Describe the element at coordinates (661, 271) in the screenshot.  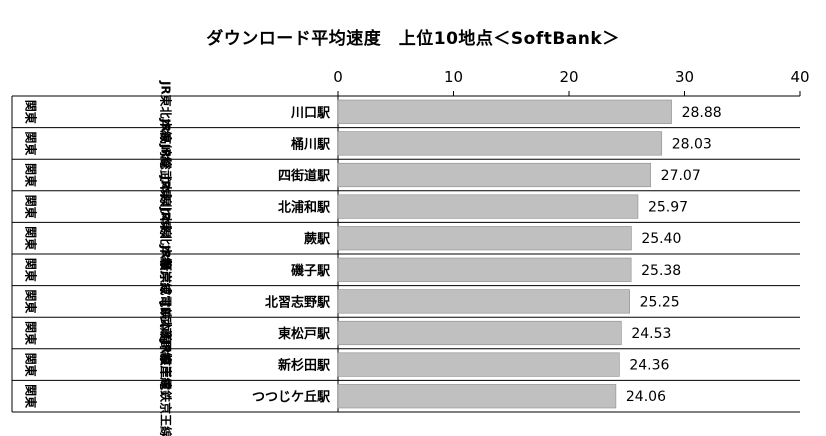
I see `value-label: 25.38` at that location.